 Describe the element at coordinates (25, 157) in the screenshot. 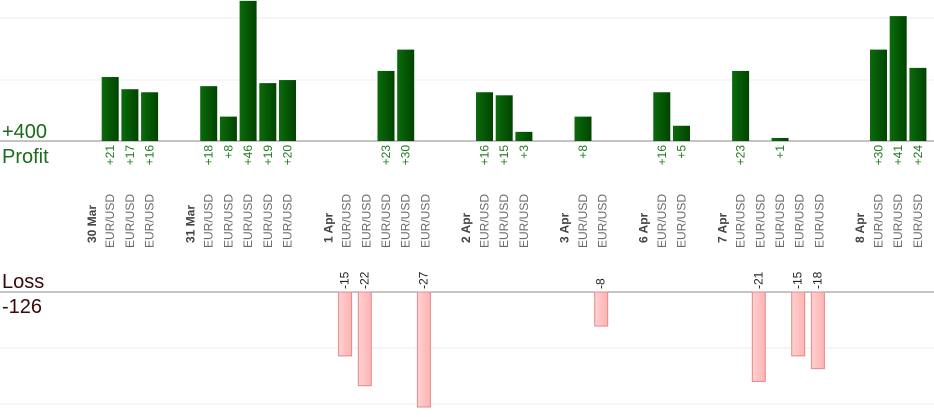

I see `profit-label: Profit` at that location.